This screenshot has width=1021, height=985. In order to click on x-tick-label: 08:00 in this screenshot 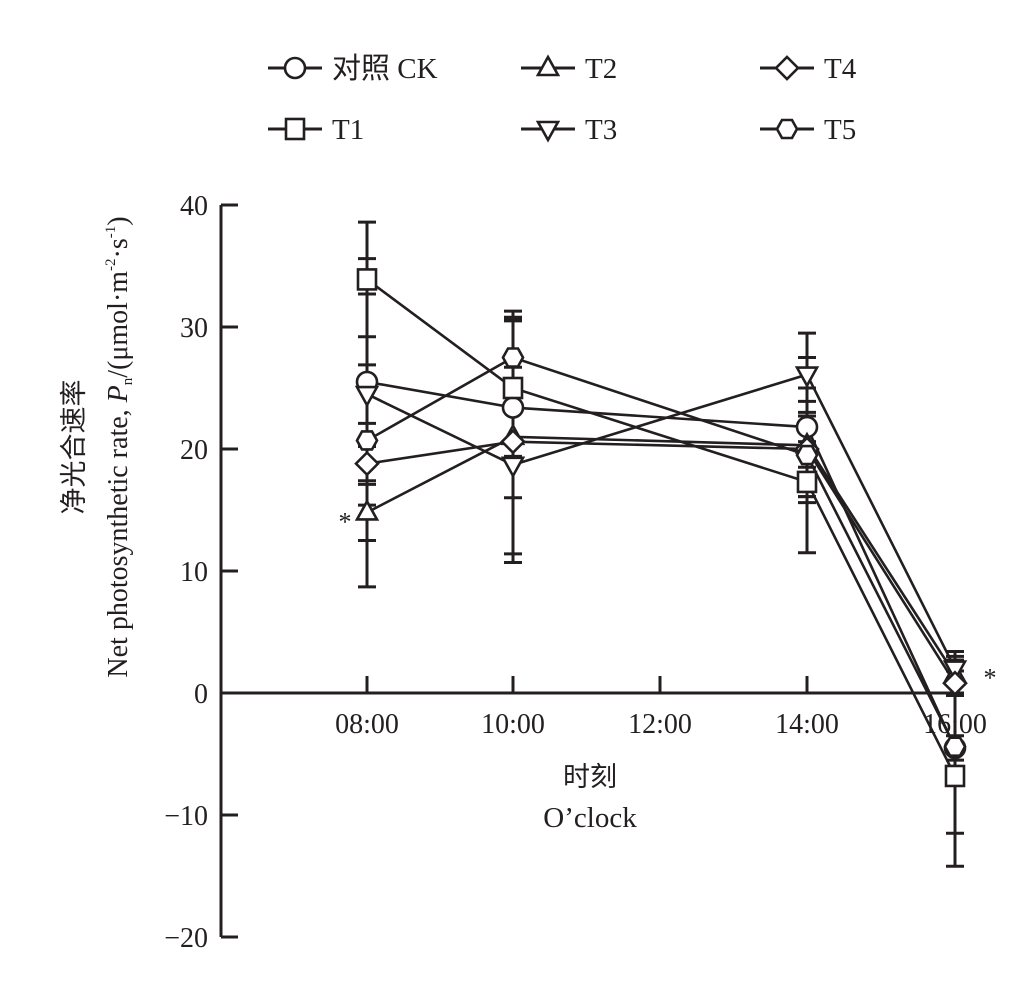, I will do `click(367, 724)`.